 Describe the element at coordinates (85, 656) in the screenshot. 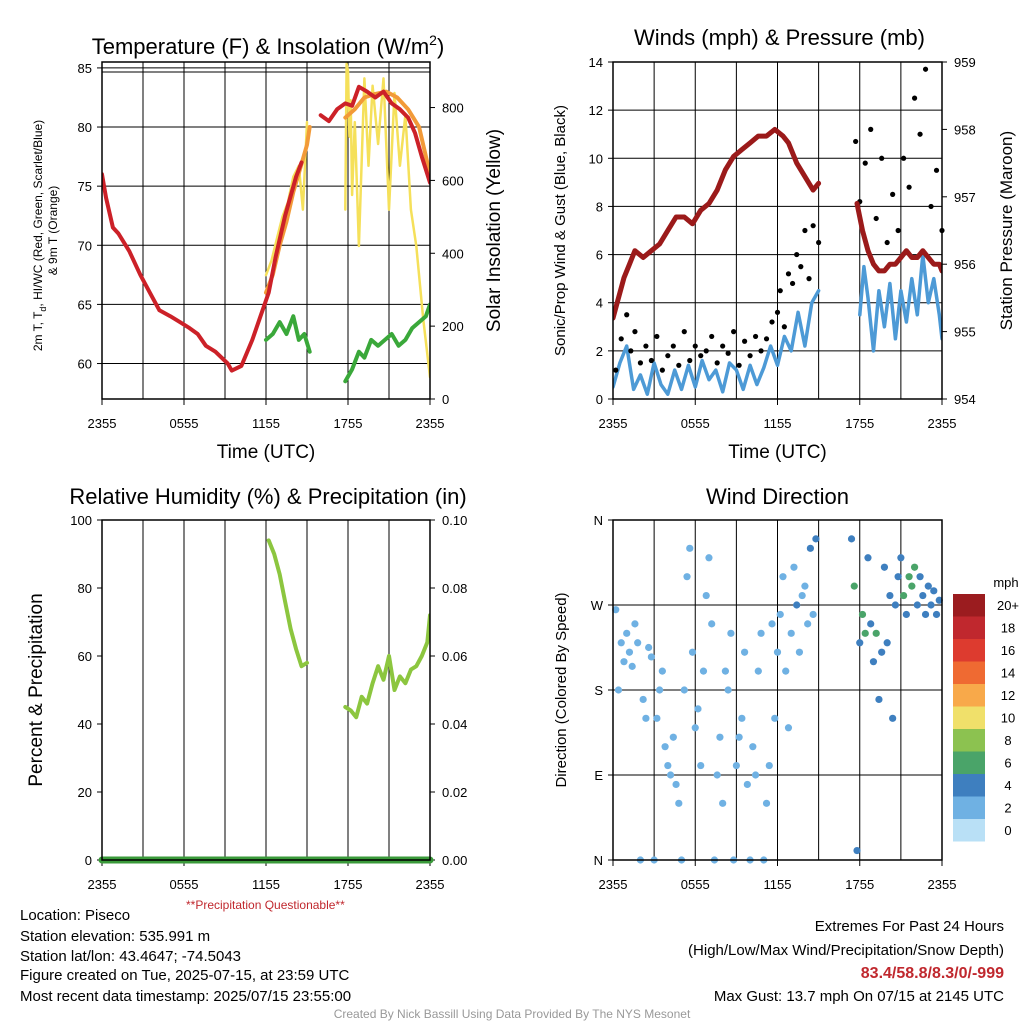

I see `rh-ytick-label: 60` at that location.